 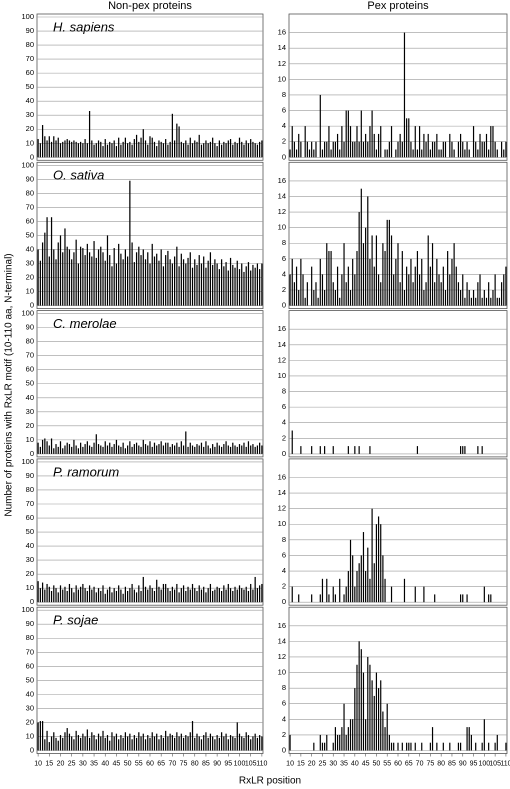 What do you see at coordinates (30, 234) in the screenshot?
I see `y-tick-label: 50` at bounding box center [30, 234].